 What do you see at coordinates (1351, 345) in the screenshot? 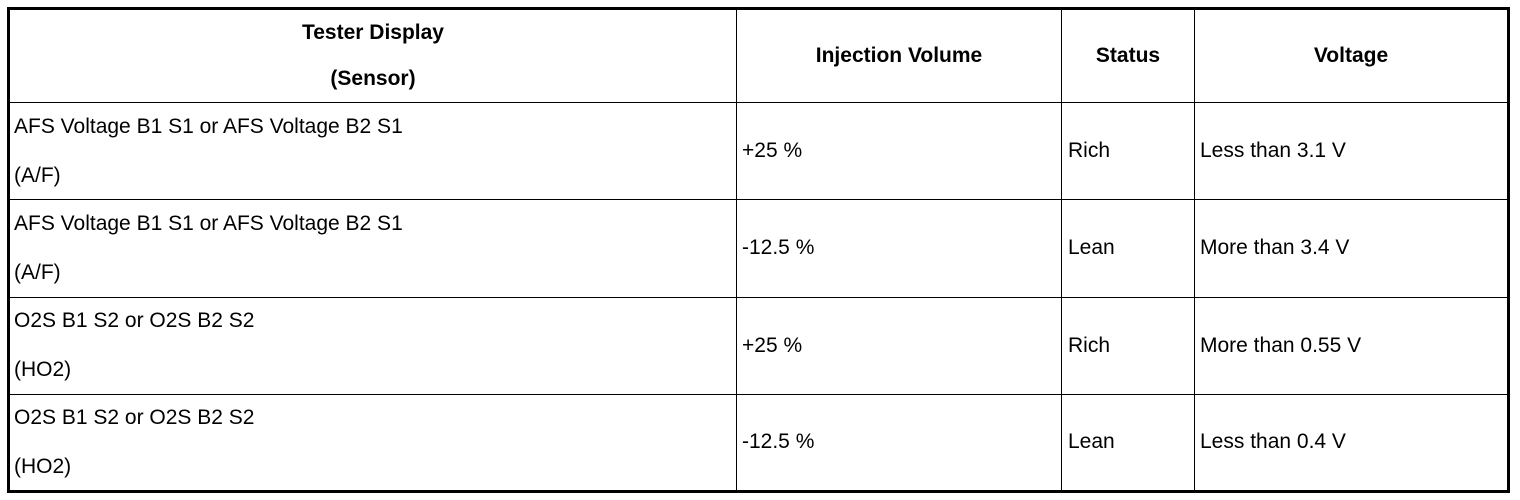
I see `voltage-cell: More than 0.55 V` at bounding box center [1351, 345].